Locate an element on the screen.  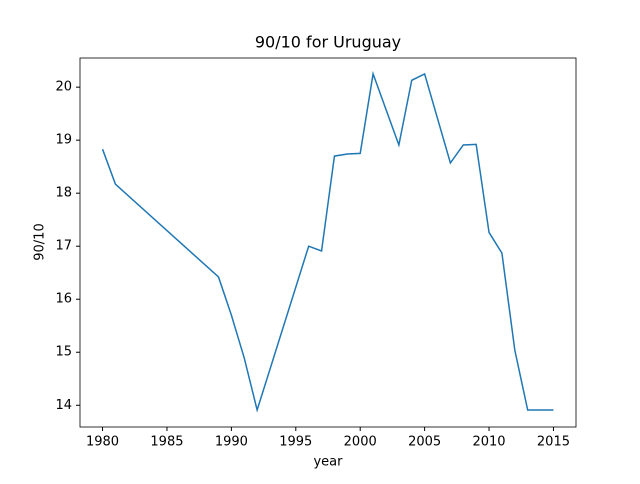
x-axis-label: year is located at coordinates (328, 462).